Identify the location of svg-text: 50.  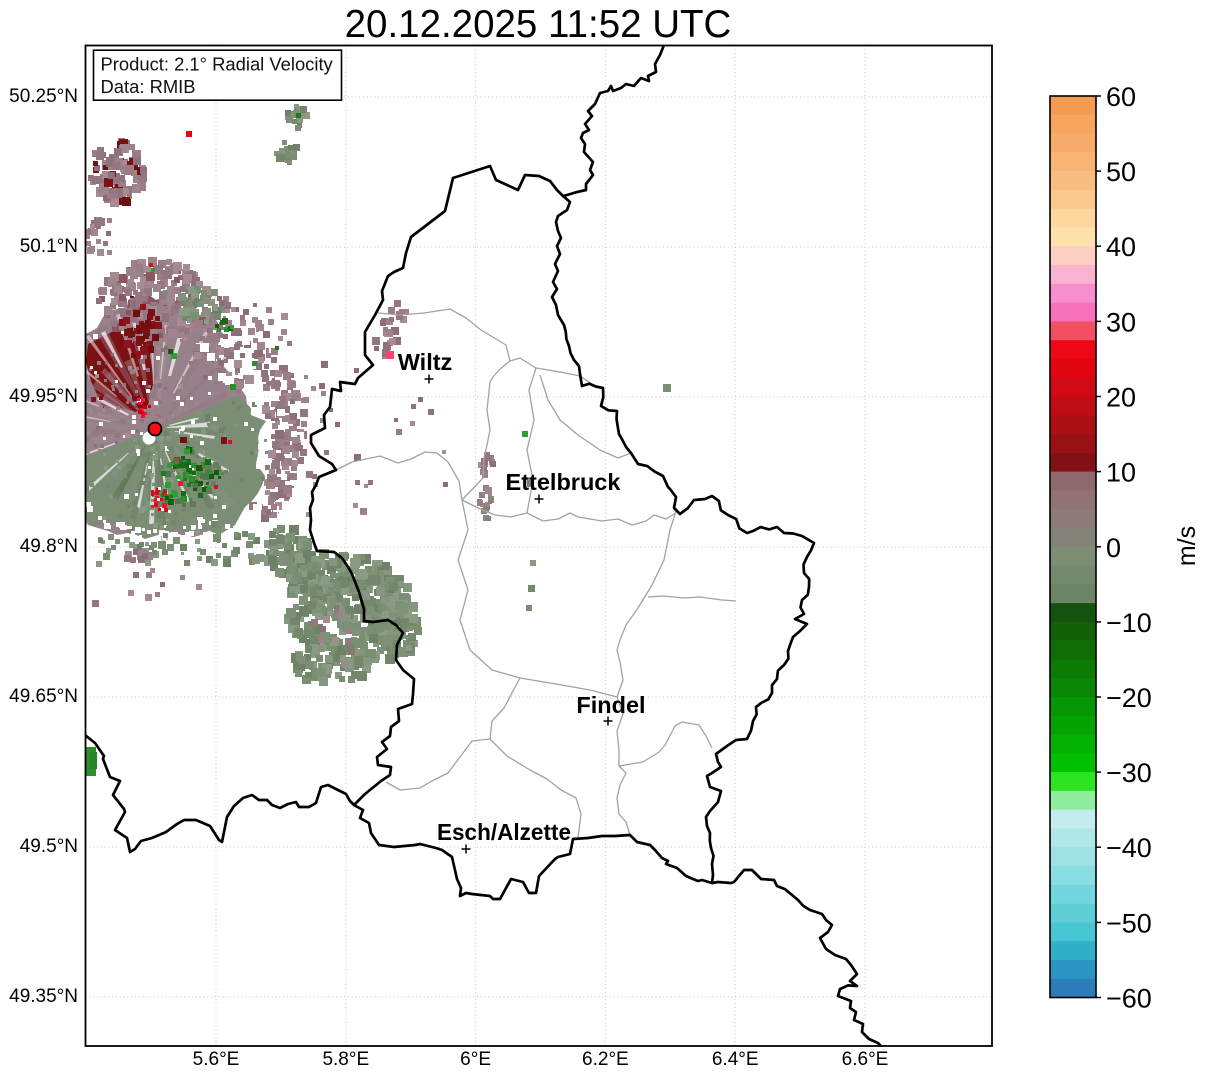
(1121, 172).